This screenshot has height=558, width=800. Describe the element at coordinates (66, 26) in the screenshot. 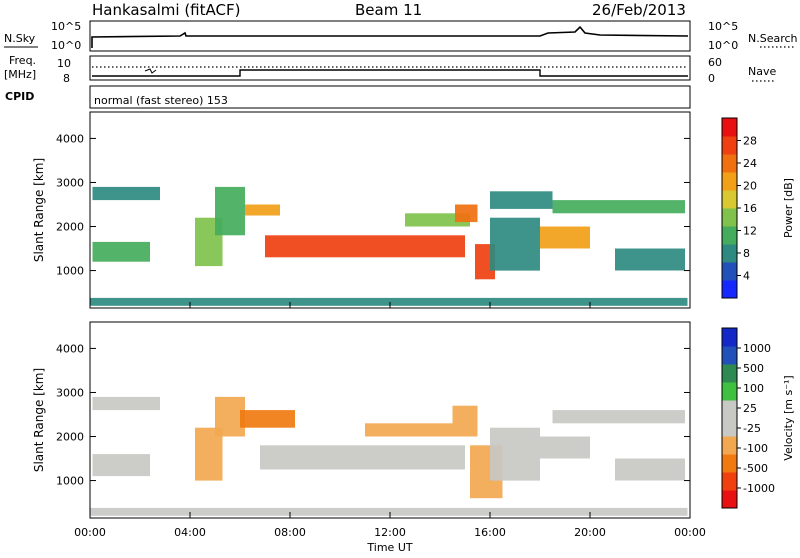

I see `noise-tick-top-left: 10^5` at that location.